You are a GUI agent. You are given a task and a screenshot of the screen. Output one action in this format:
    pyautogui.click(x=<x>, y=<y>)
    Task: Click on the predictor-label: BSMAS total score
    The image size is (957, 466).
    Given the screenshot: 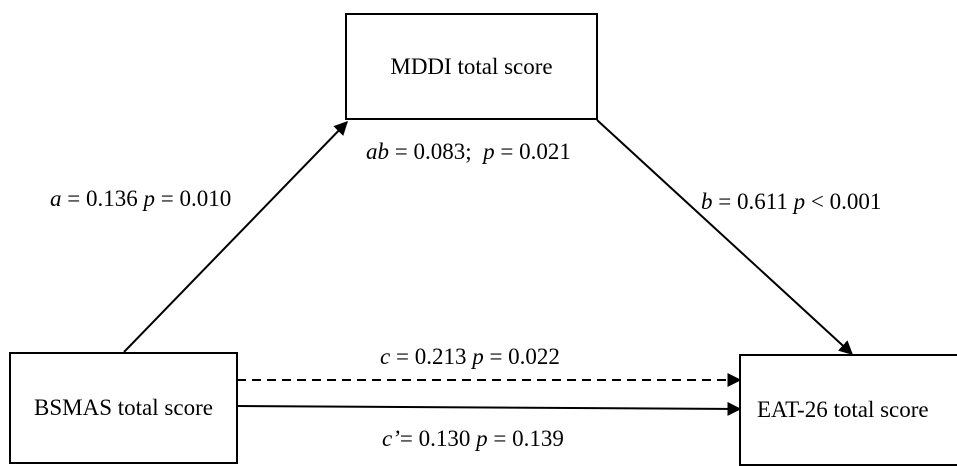 What is the action you would take?
    pyautogui.click(x=123, y=407)
    